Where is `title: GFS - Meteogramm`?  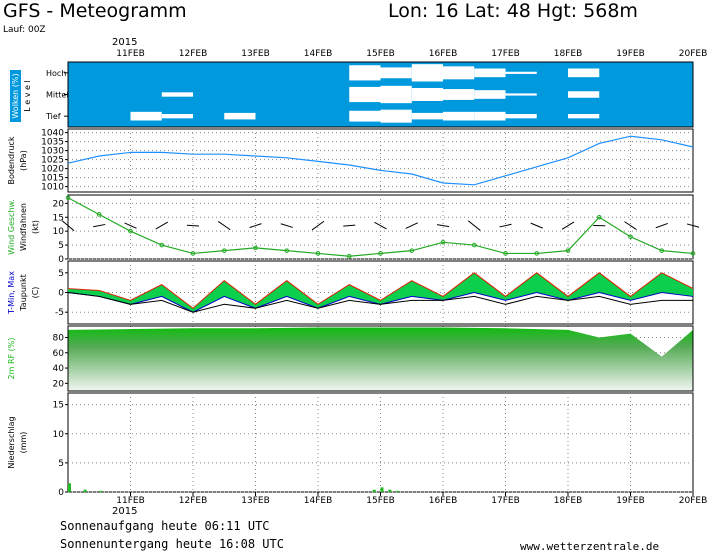 title: GFS - Meteogramm is located at coordinates (95, 11).